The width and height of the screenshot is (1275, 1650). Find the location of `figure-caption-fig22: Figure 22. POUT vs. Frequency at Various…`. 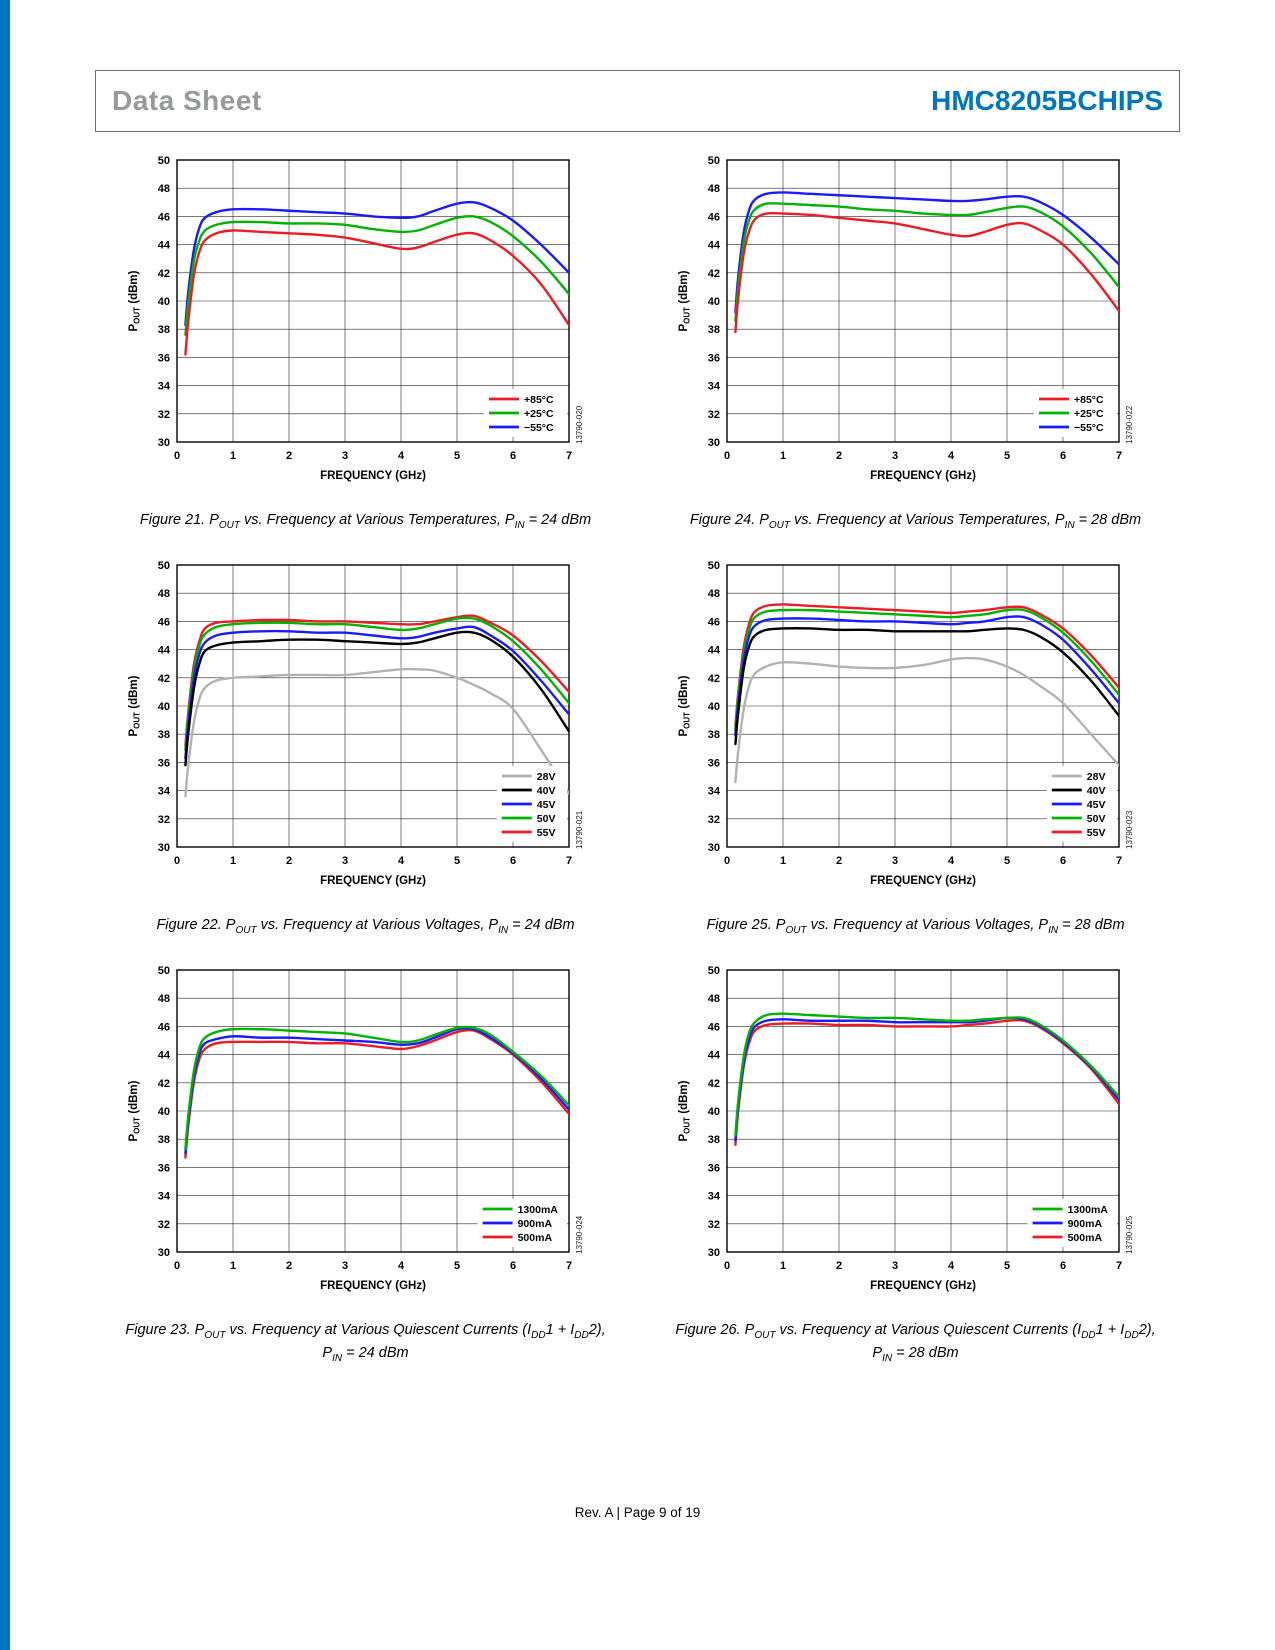

figure-caption-fig22: Figure 22. POUT vs. Frequency at Various… is located at coordinates (365, 926).